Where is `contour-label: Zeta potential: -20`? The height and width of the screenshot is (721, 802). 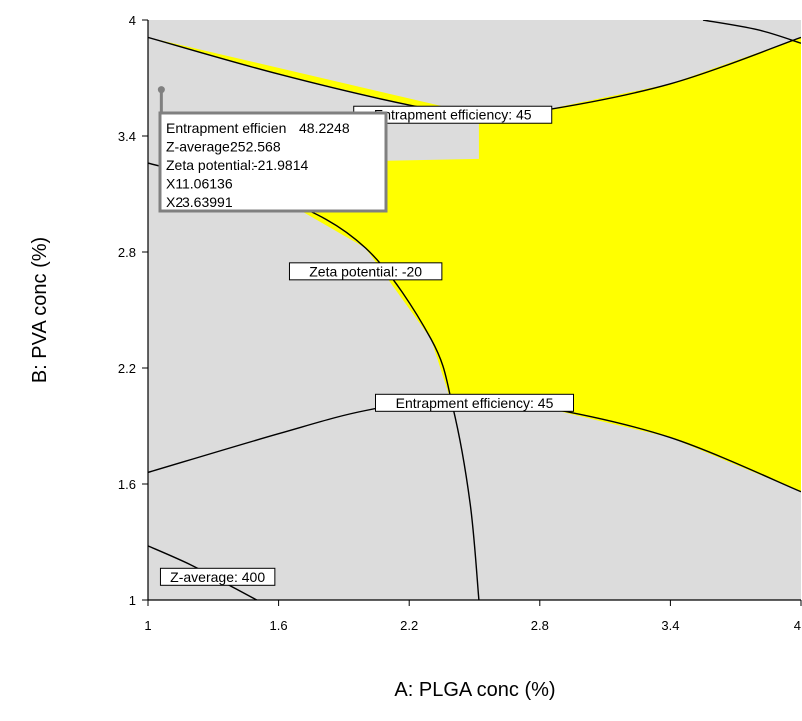 contour-label: Zeta potential: -20 is located at coordinates (365, 271).